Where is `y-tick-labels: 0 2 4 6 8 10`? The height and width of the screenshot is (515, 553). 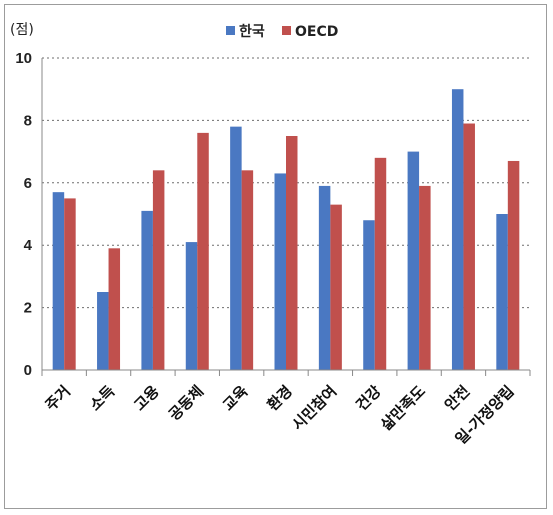 y-tick-labels: 0 2 4 6 8 10 is located at coordinates (23, 214).